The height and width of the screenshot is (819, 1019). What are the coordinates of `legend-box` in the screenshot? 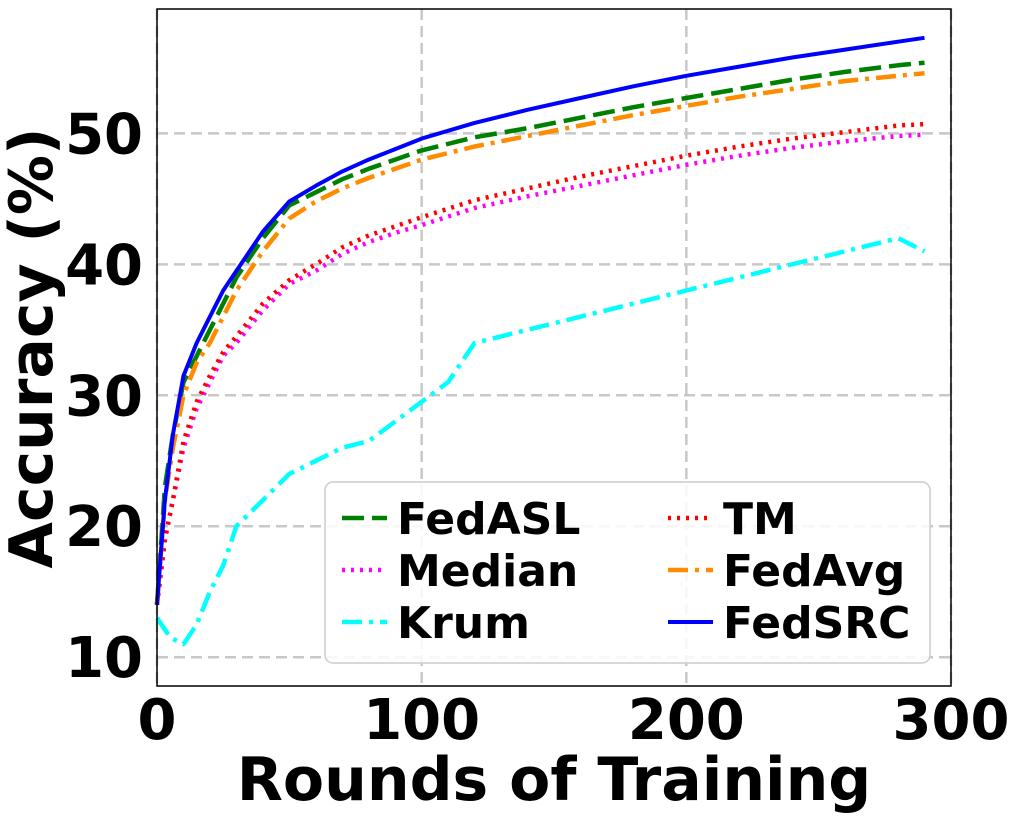 It's located at (627, 572).